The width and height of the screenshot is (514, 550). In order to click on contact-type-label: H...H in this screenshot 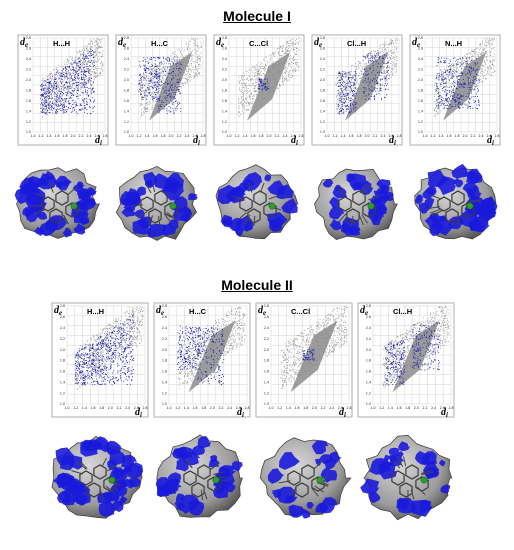, I will do `click(61, 43)`.